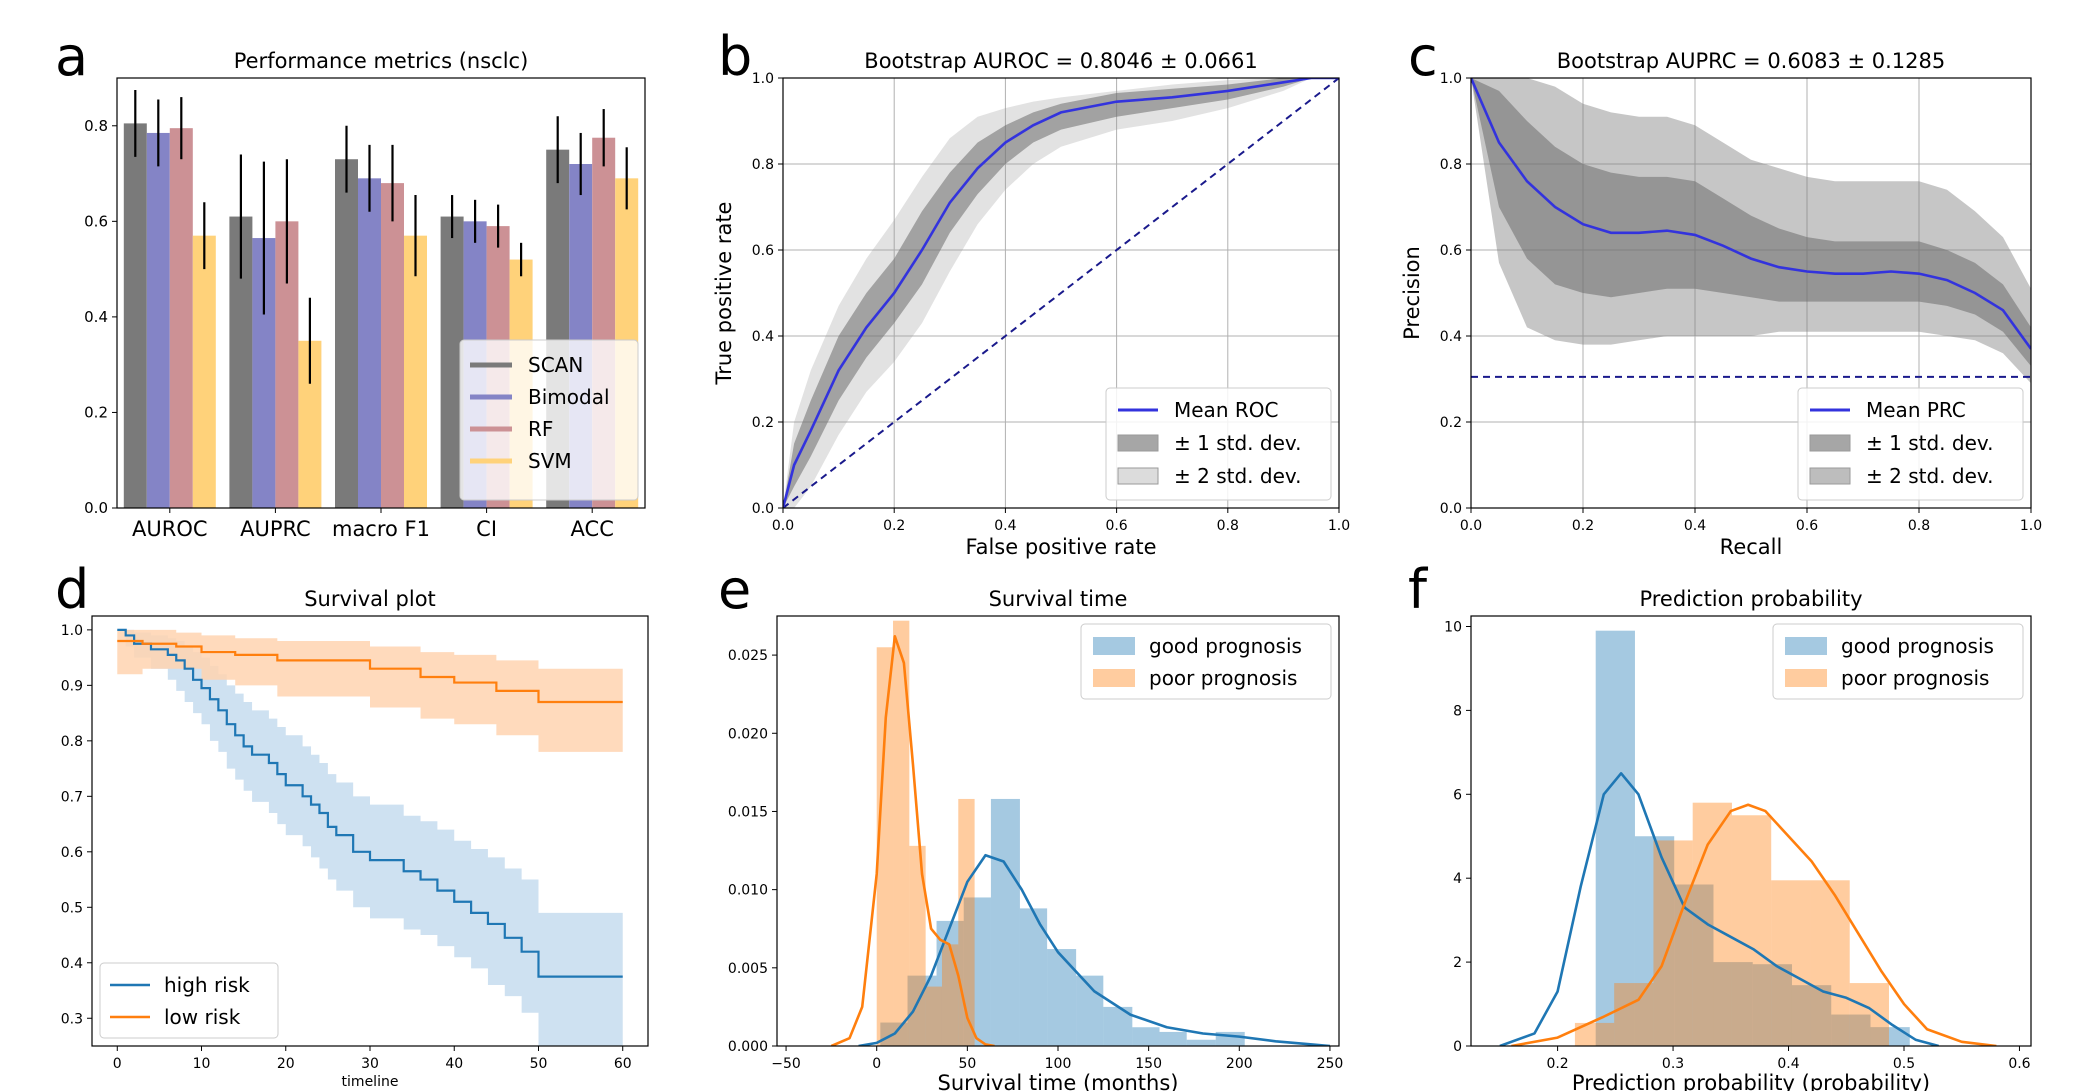  What do you see at coordinates (569, 397) in the screenshot?
I see `legend-label: Bimodal` at bounding box center [569, 397].